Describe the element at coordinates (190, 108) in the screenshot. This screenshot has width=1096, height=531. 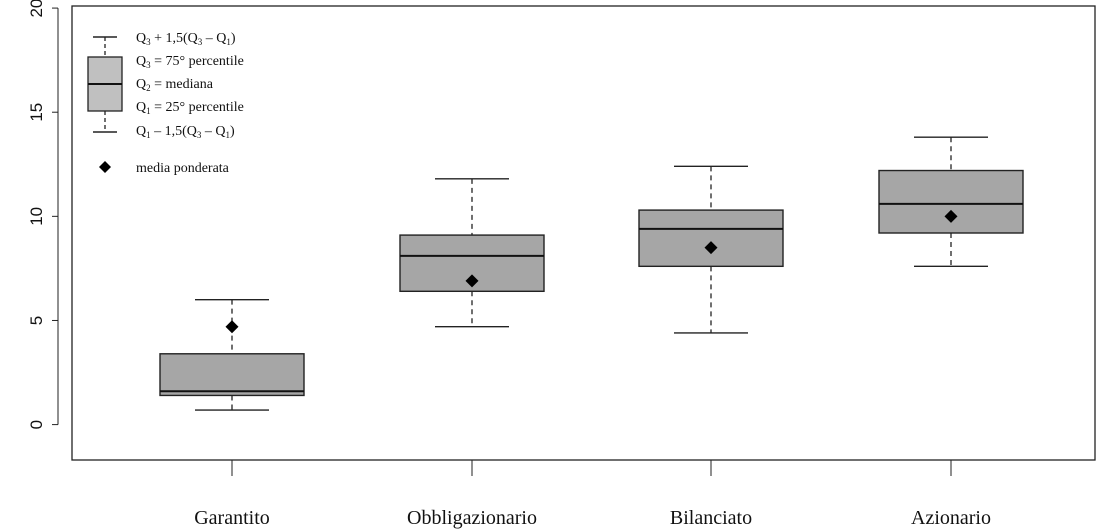
I see `legend-label: Q1 = 25° percentile` at that location.